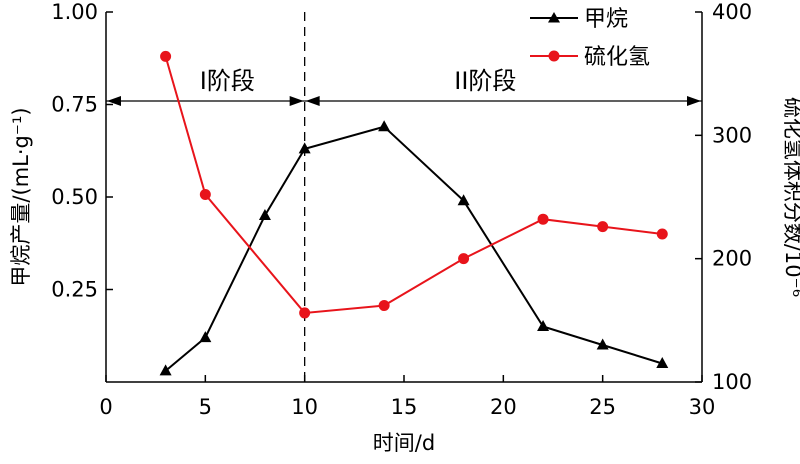 Image resolution: width=800 pixels, height=464 pixels. What do you see at coordinates (590, 38) in the screenshot?
I see `legend: 甲烷 硫化氢` at bounding box center [590, 38].